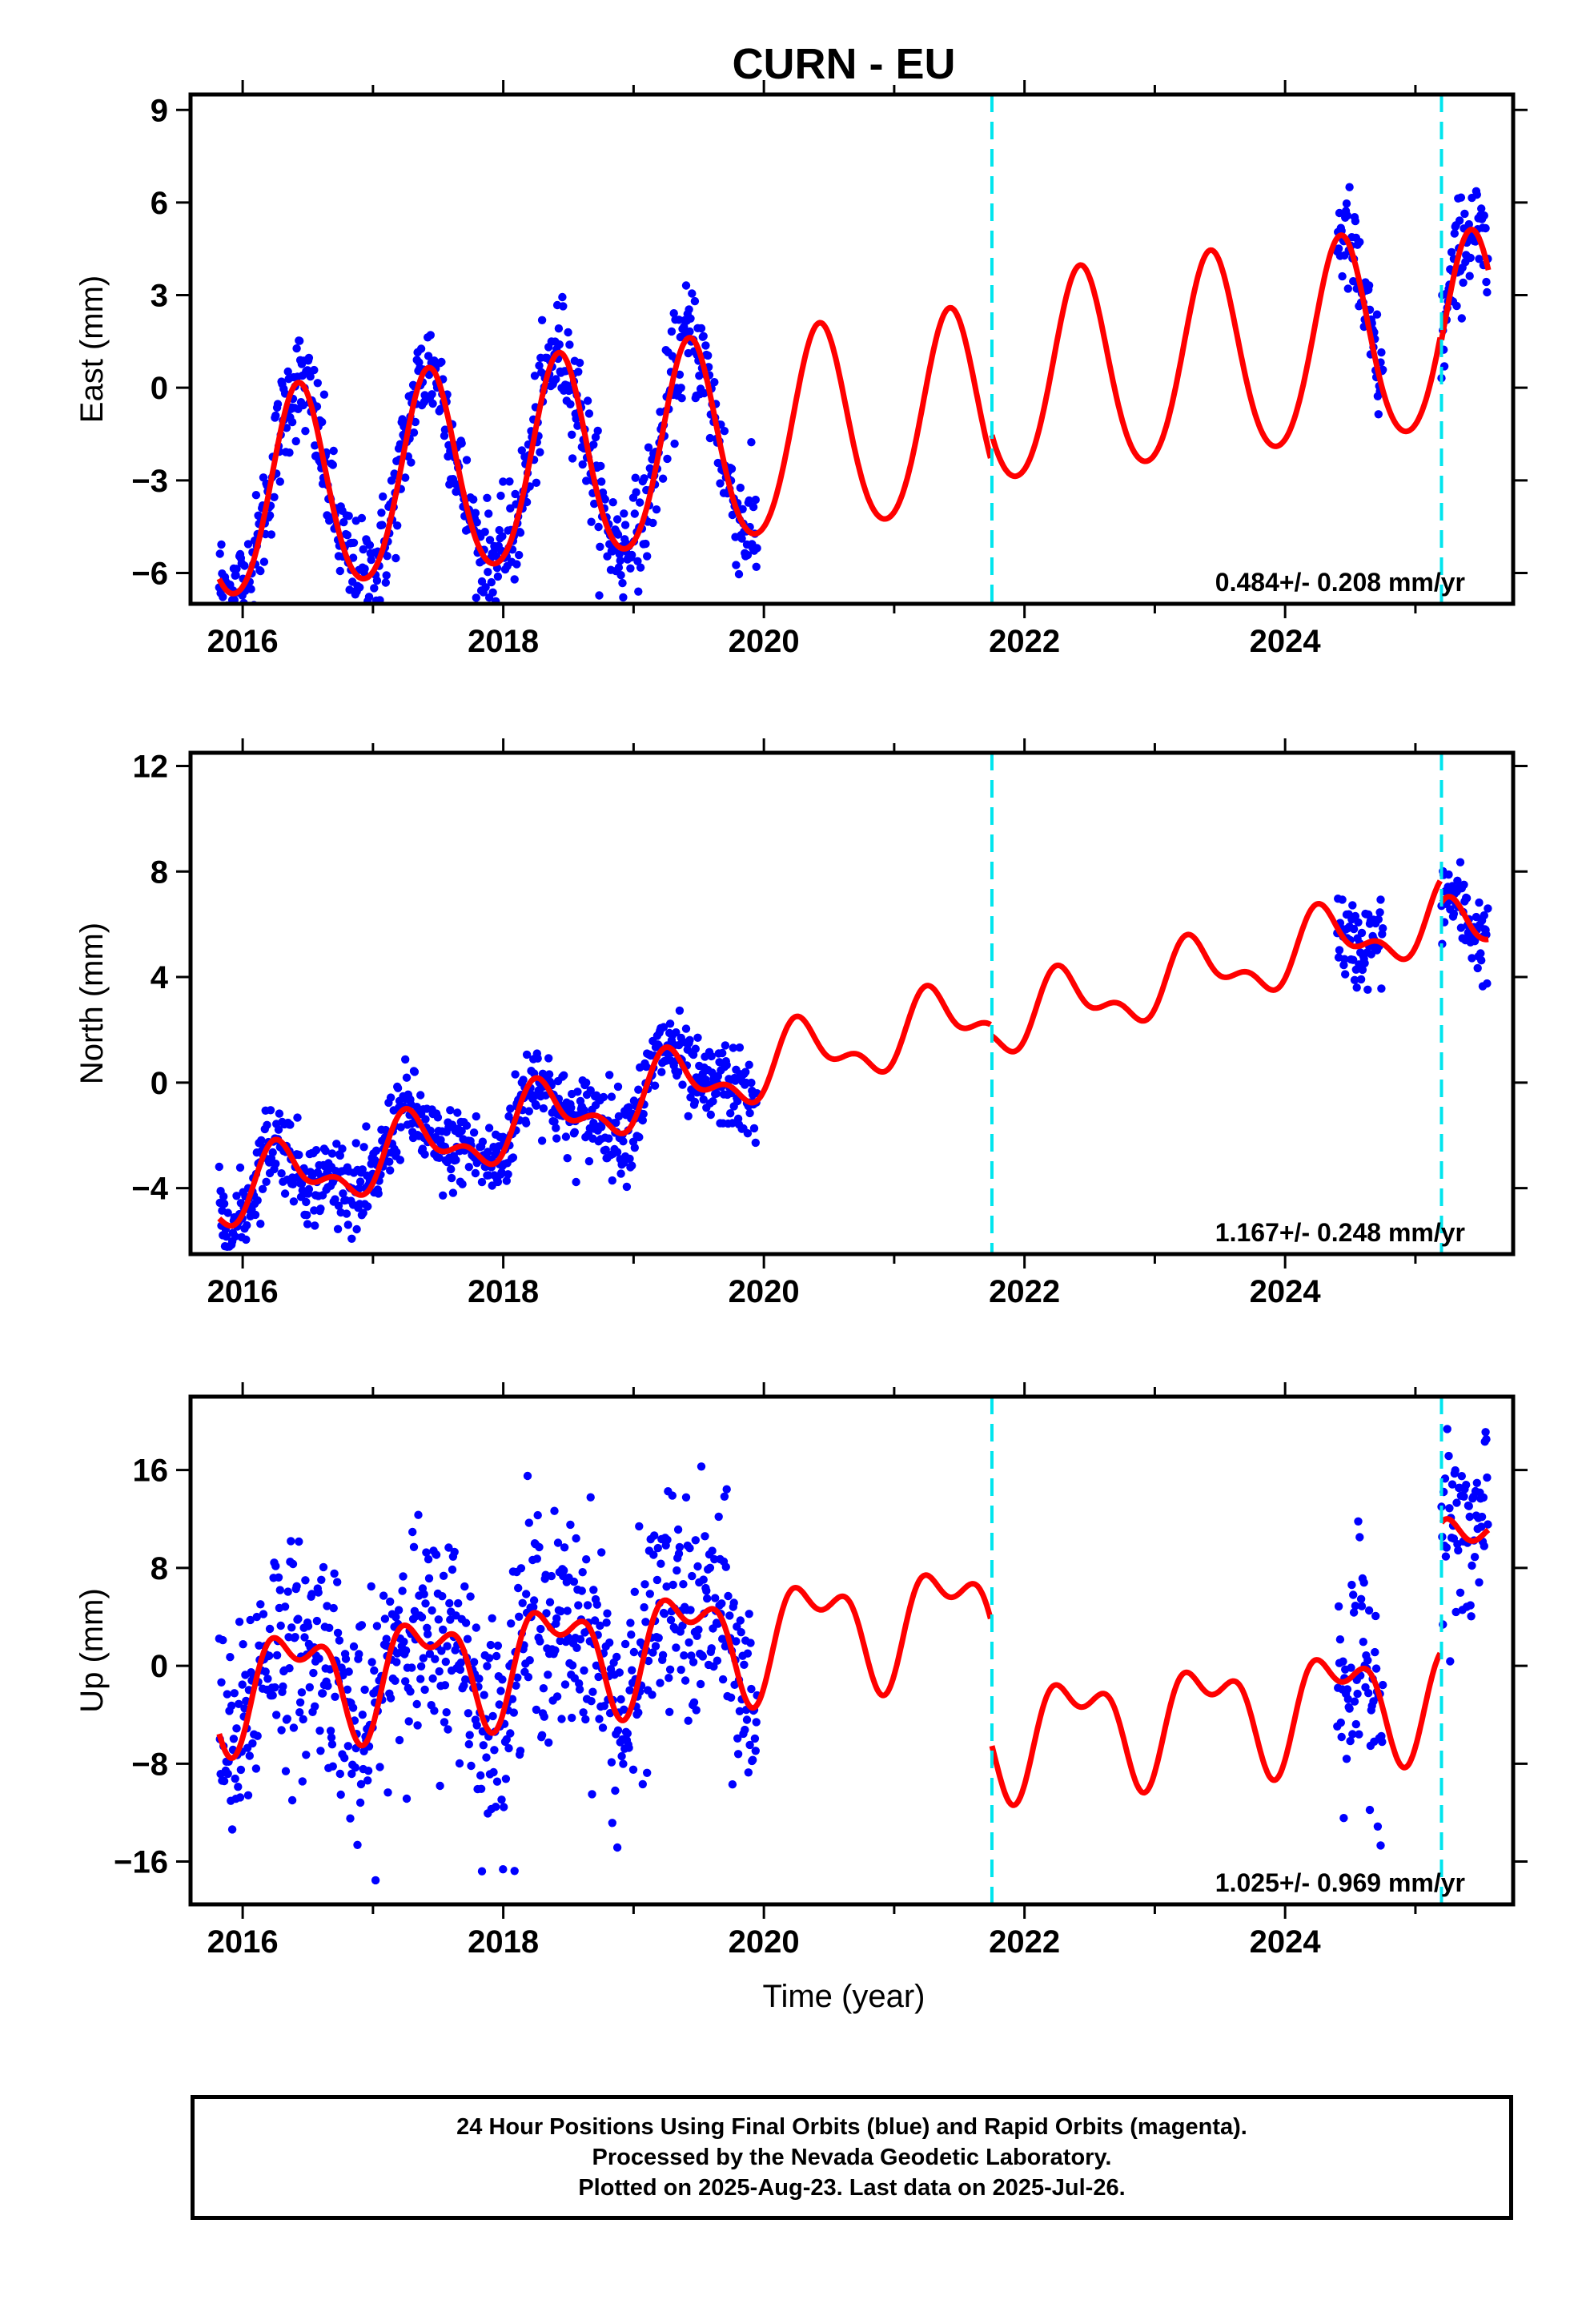 Image resolution: width=1582 pixels, height=2324 pixels. I want to click on y-tick-label: 3, so click(159, 296).